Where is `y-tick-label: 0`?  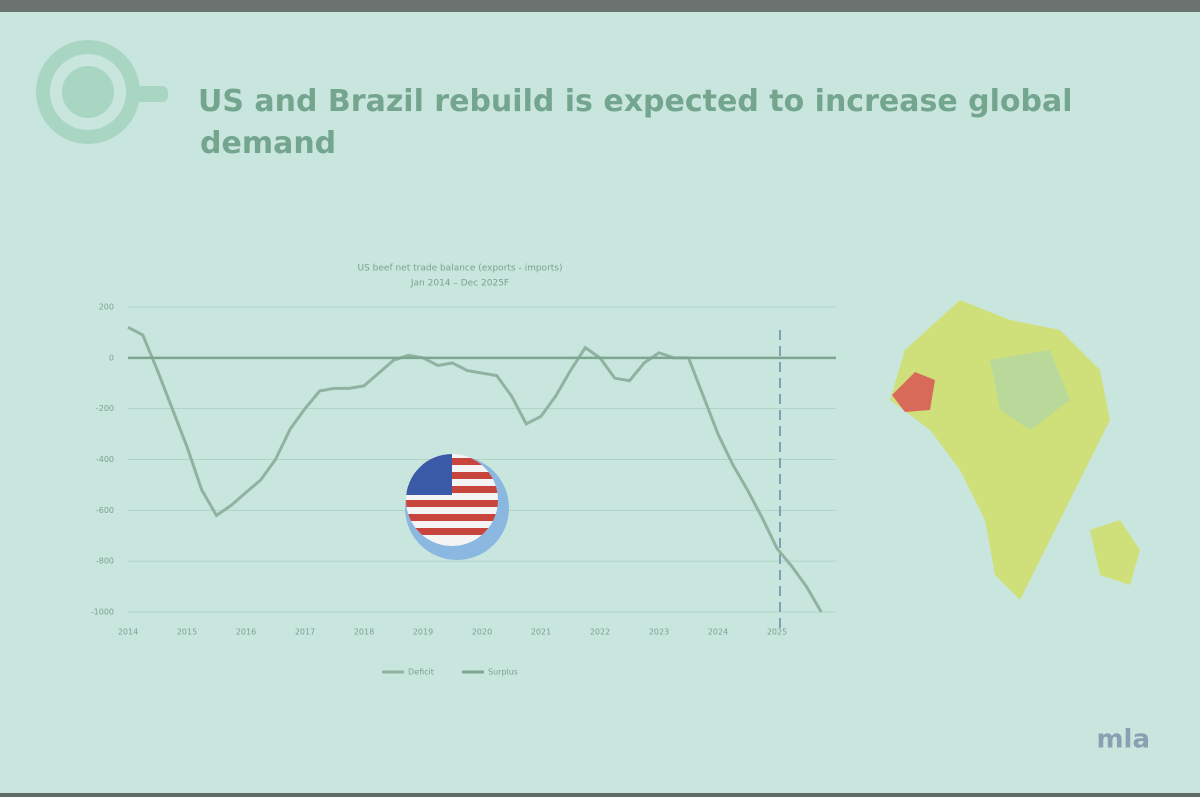 y-tick-label: 0 is located at coordinates (111, 357).